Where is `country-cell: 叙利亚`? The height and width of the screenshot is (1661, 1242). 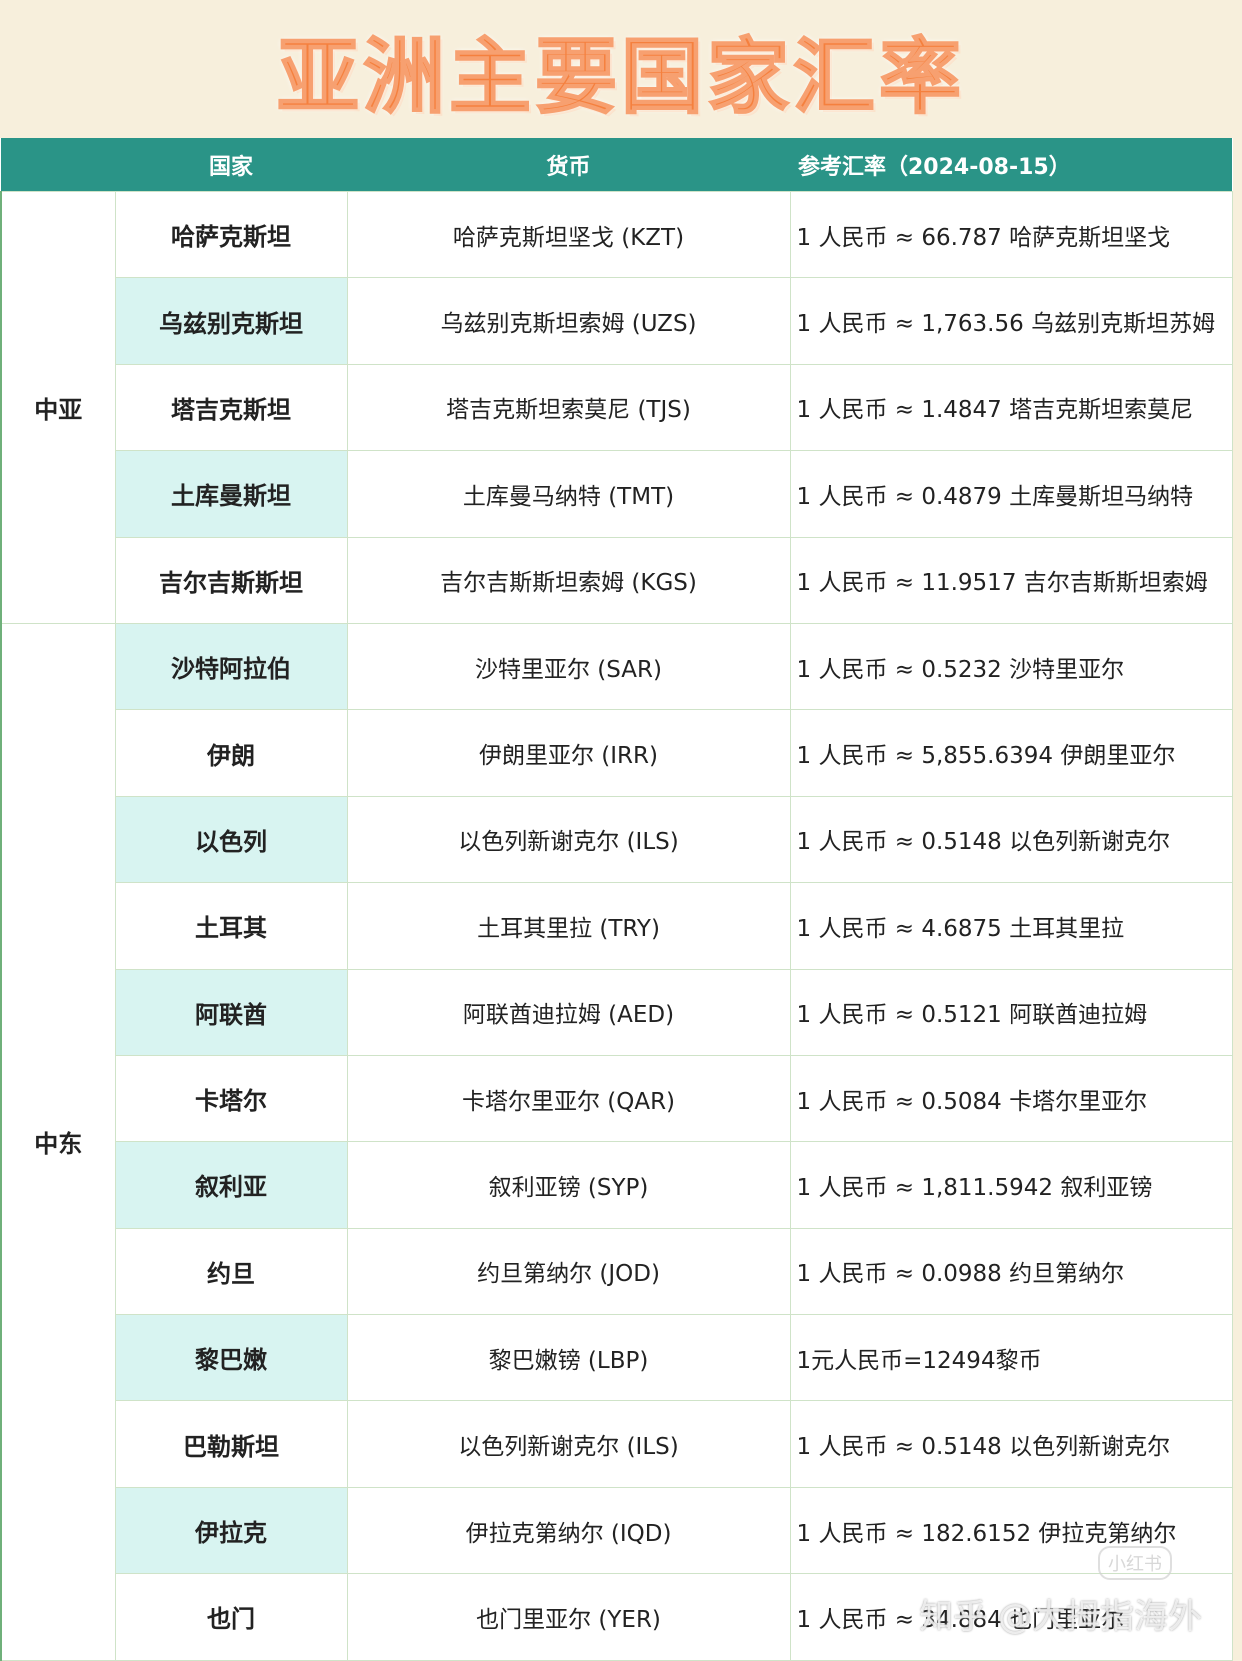
country-cell: 叙利亚 is located at coordinates (231, 1185).